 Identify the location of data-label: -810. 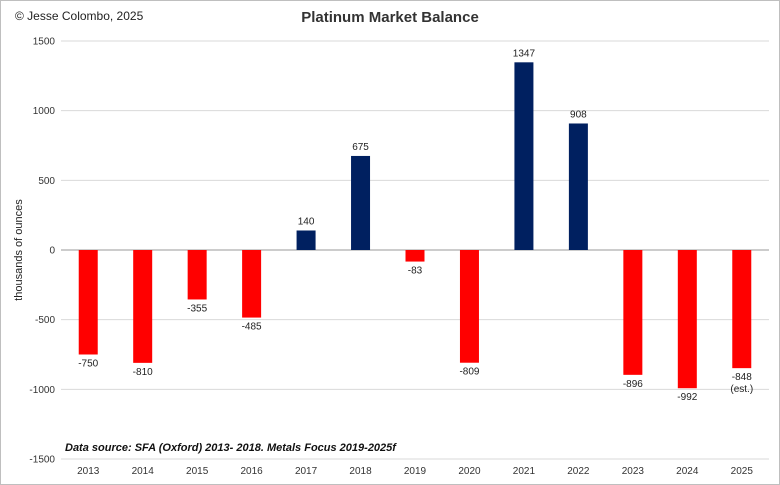
(143, 372).